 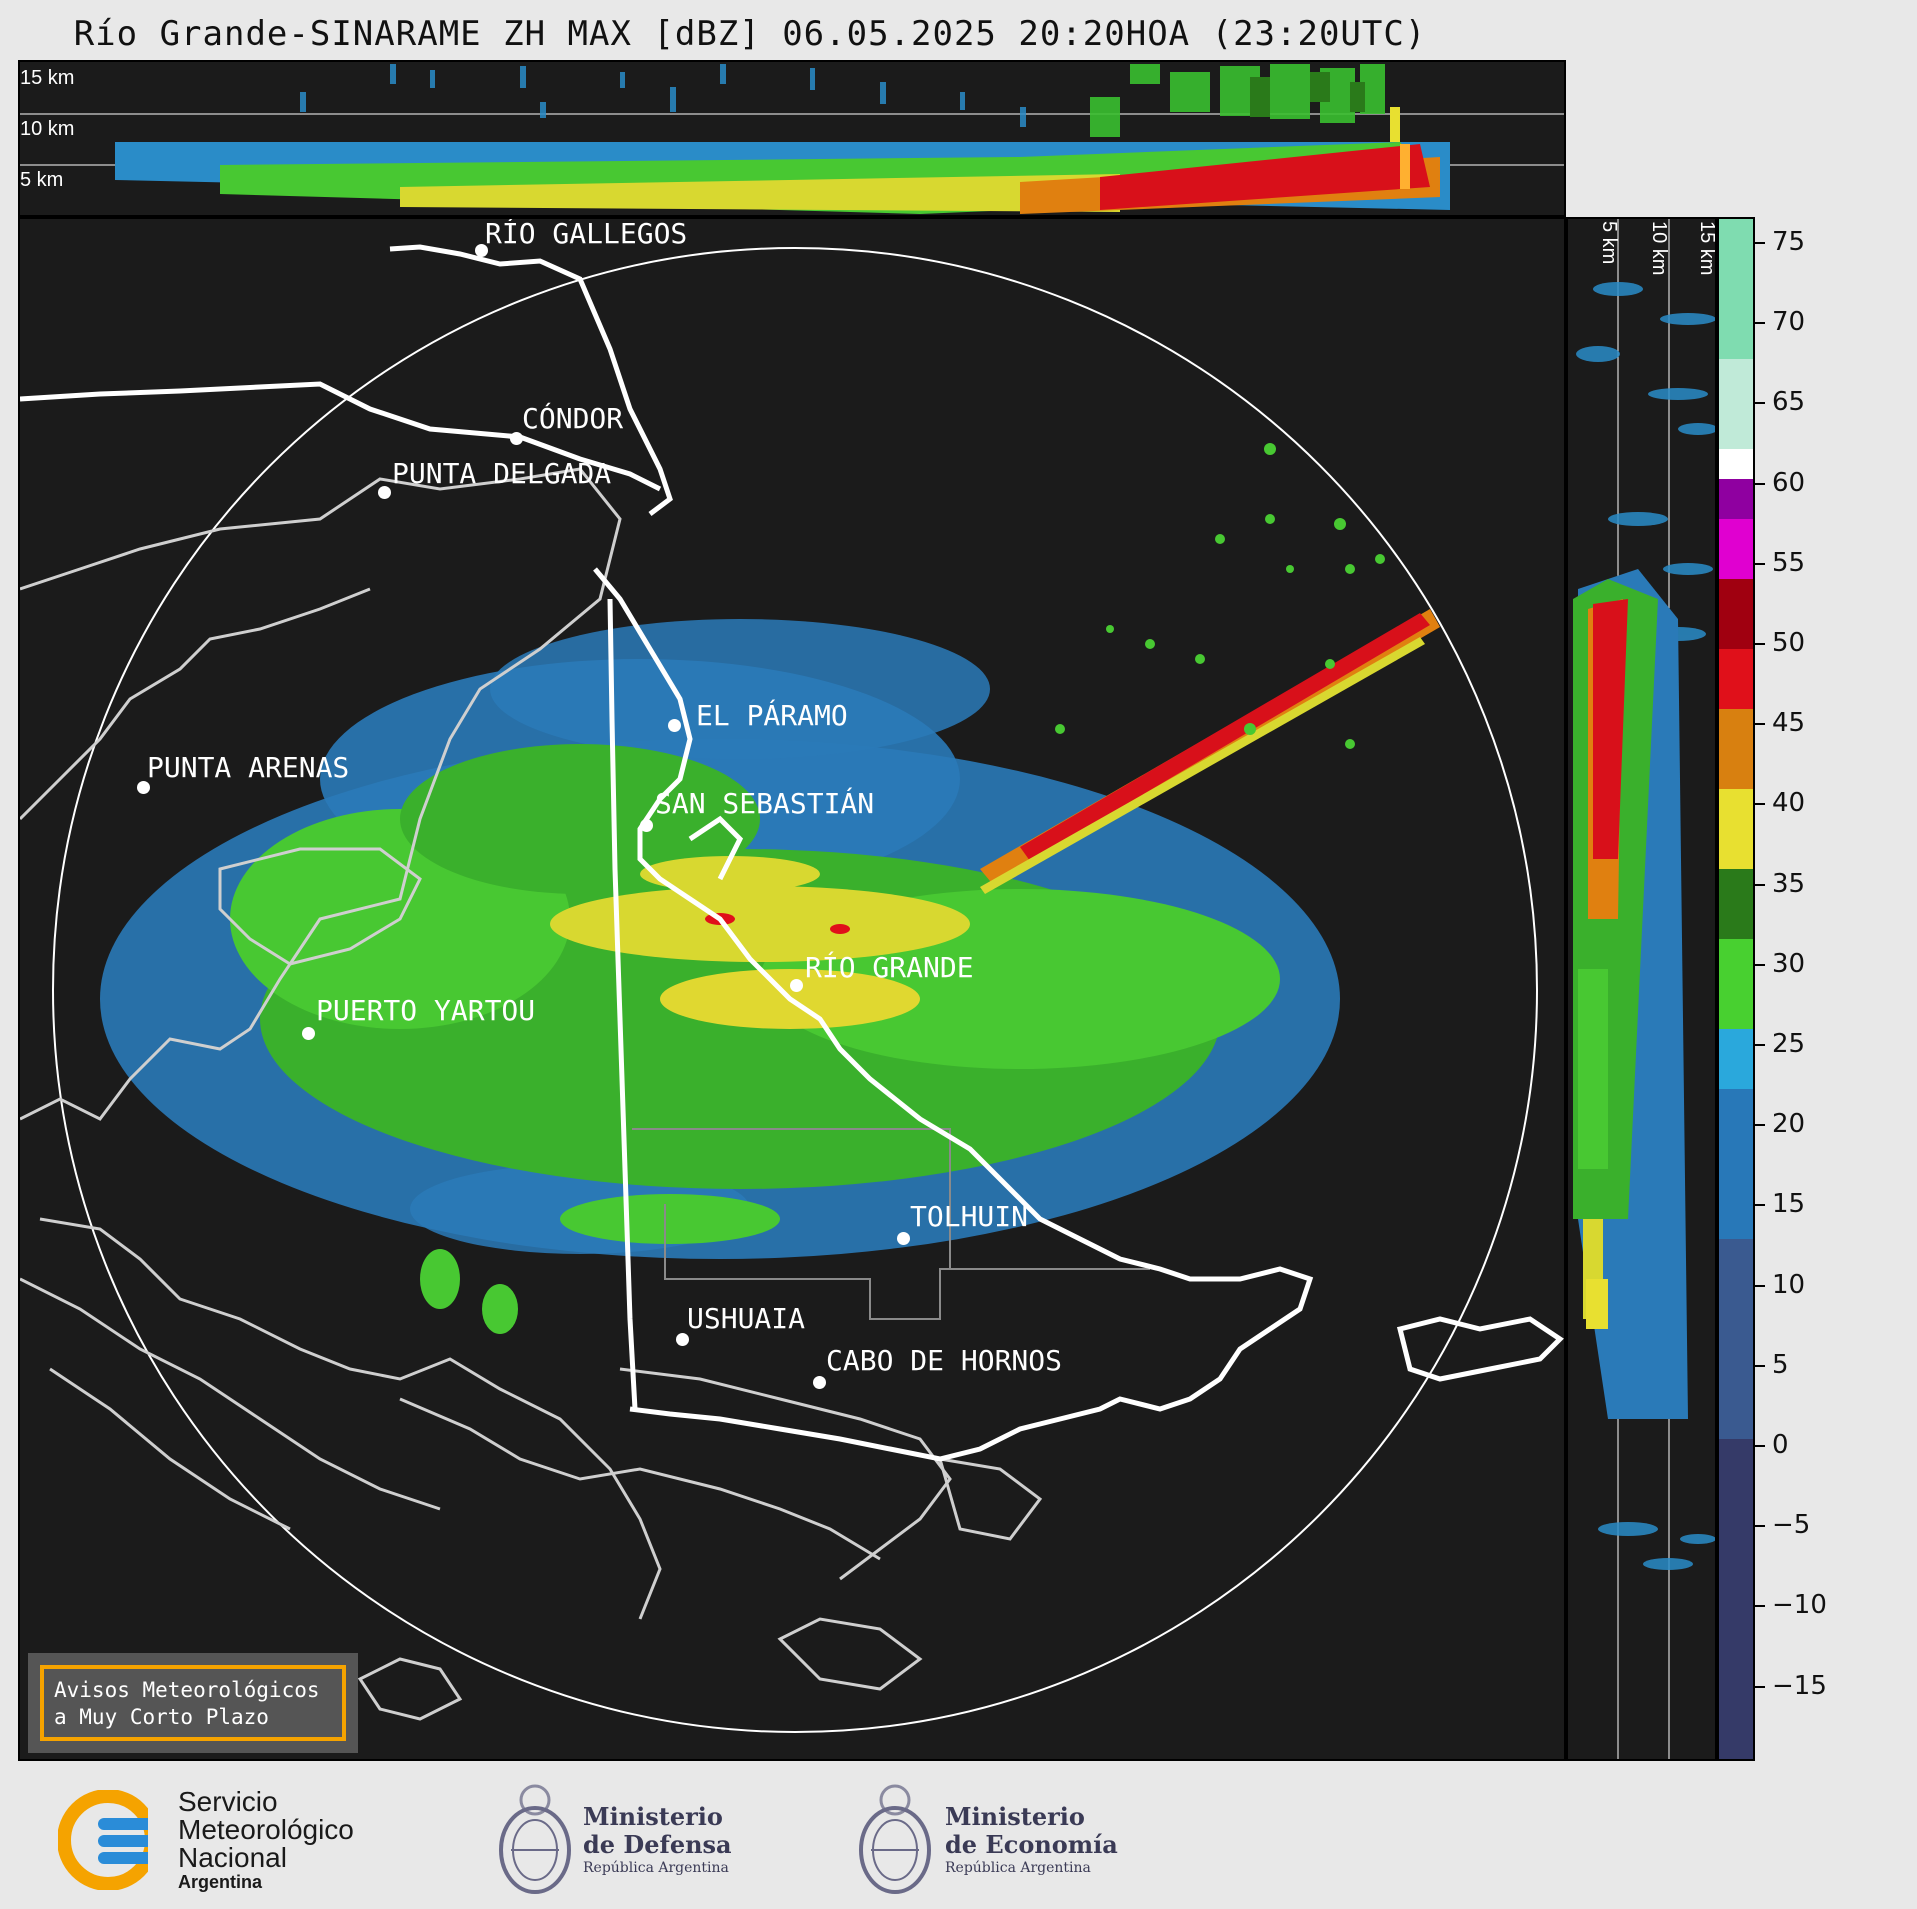 I want to click on colorbar-tick-label: 70, so click(x=1789, y=322).